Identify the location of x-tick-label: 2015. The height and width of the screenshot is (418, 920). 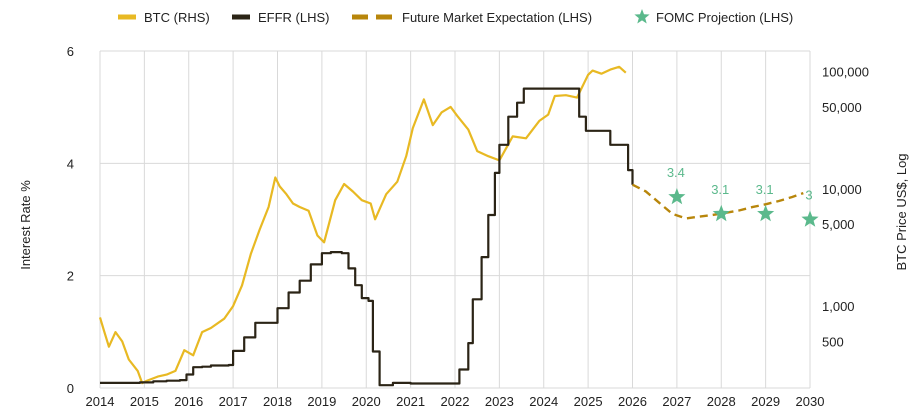
(144, 401).